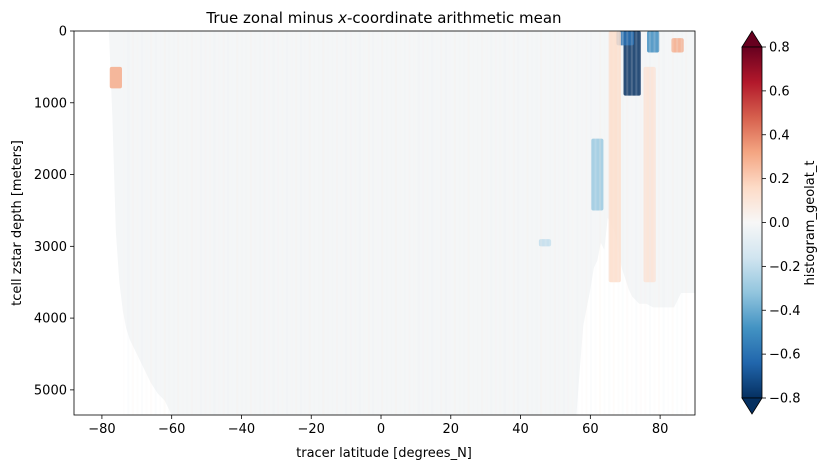 This screenshot has width=825, height=469. I want to click on colorbar-tick-label: 0.0, so click(779, 223).